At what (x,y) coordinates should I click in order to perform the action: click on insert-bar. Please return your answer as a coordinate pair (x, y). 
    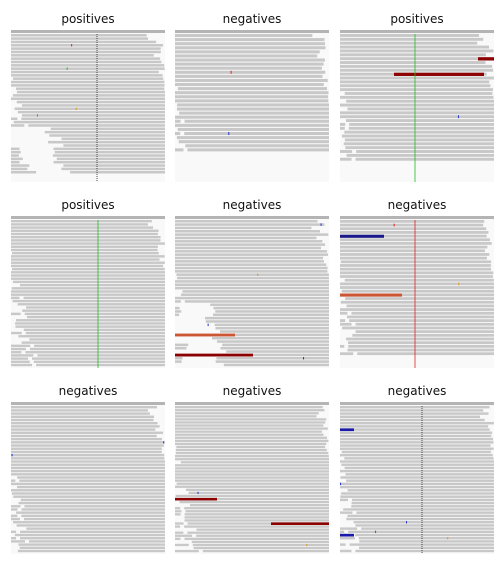
    Looking at the image, I should click on (300, 523).